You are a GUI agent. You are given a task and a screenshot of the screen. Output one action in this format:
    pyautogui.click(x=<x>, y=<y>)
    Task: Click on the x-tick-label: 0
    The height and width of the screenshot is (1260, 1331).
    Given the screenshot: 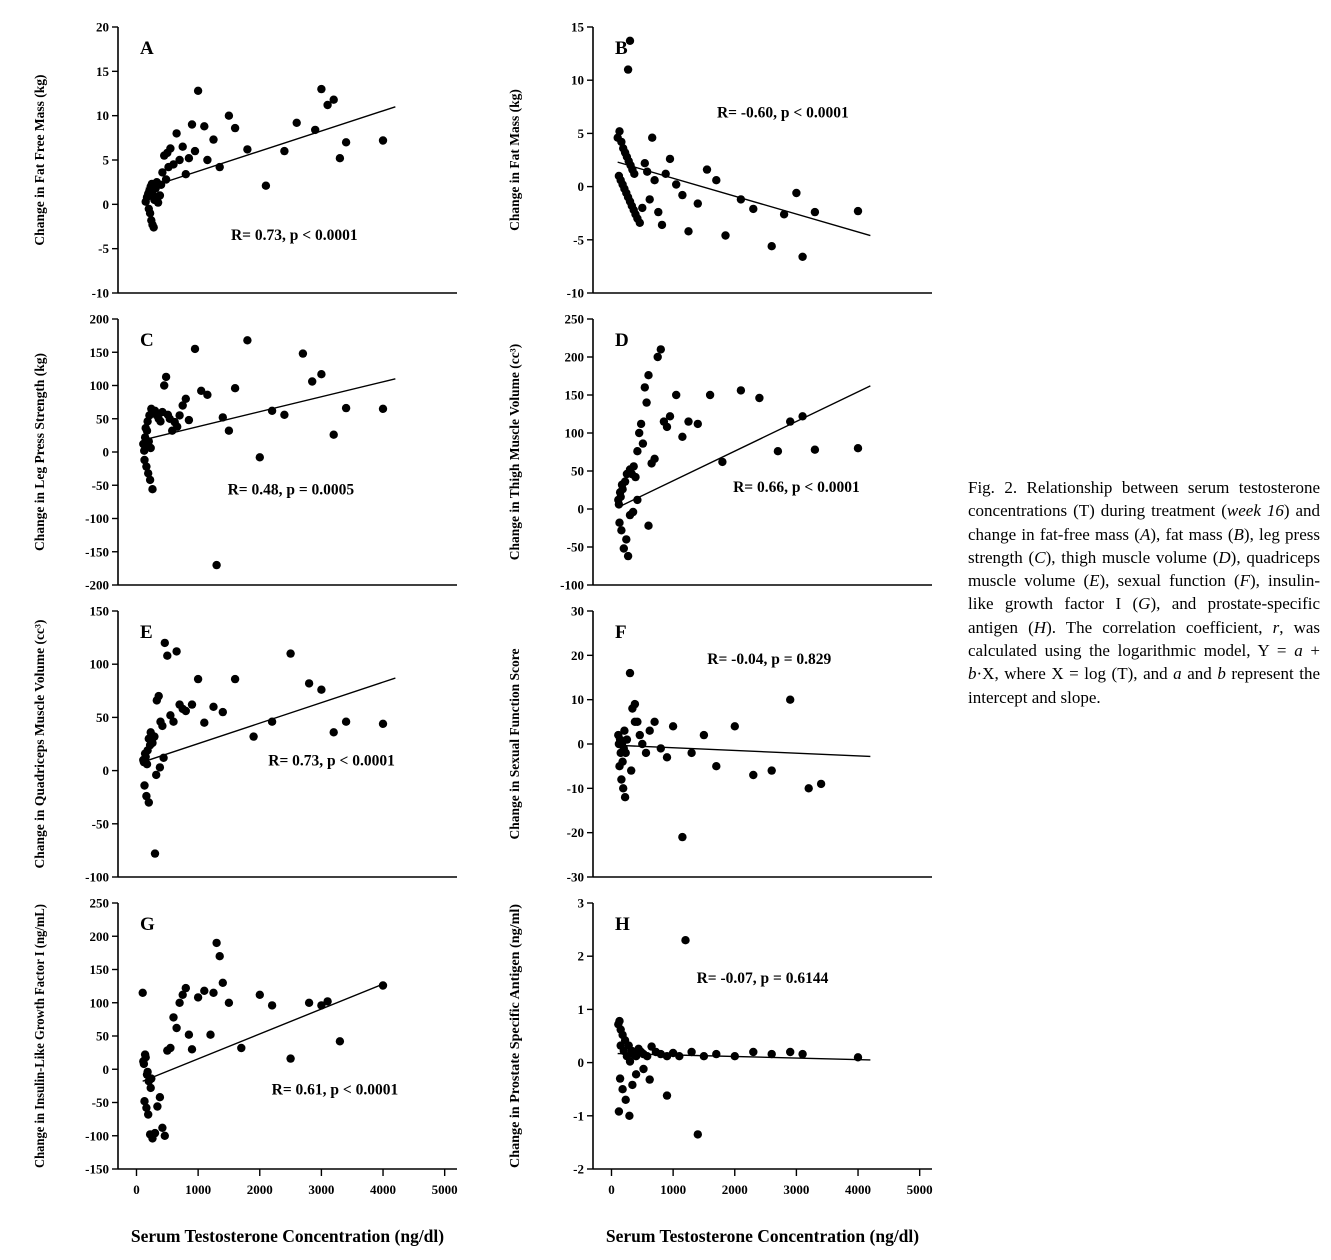 What is the action you would take?
    pyautogui.click(x=136, y=1189)
    